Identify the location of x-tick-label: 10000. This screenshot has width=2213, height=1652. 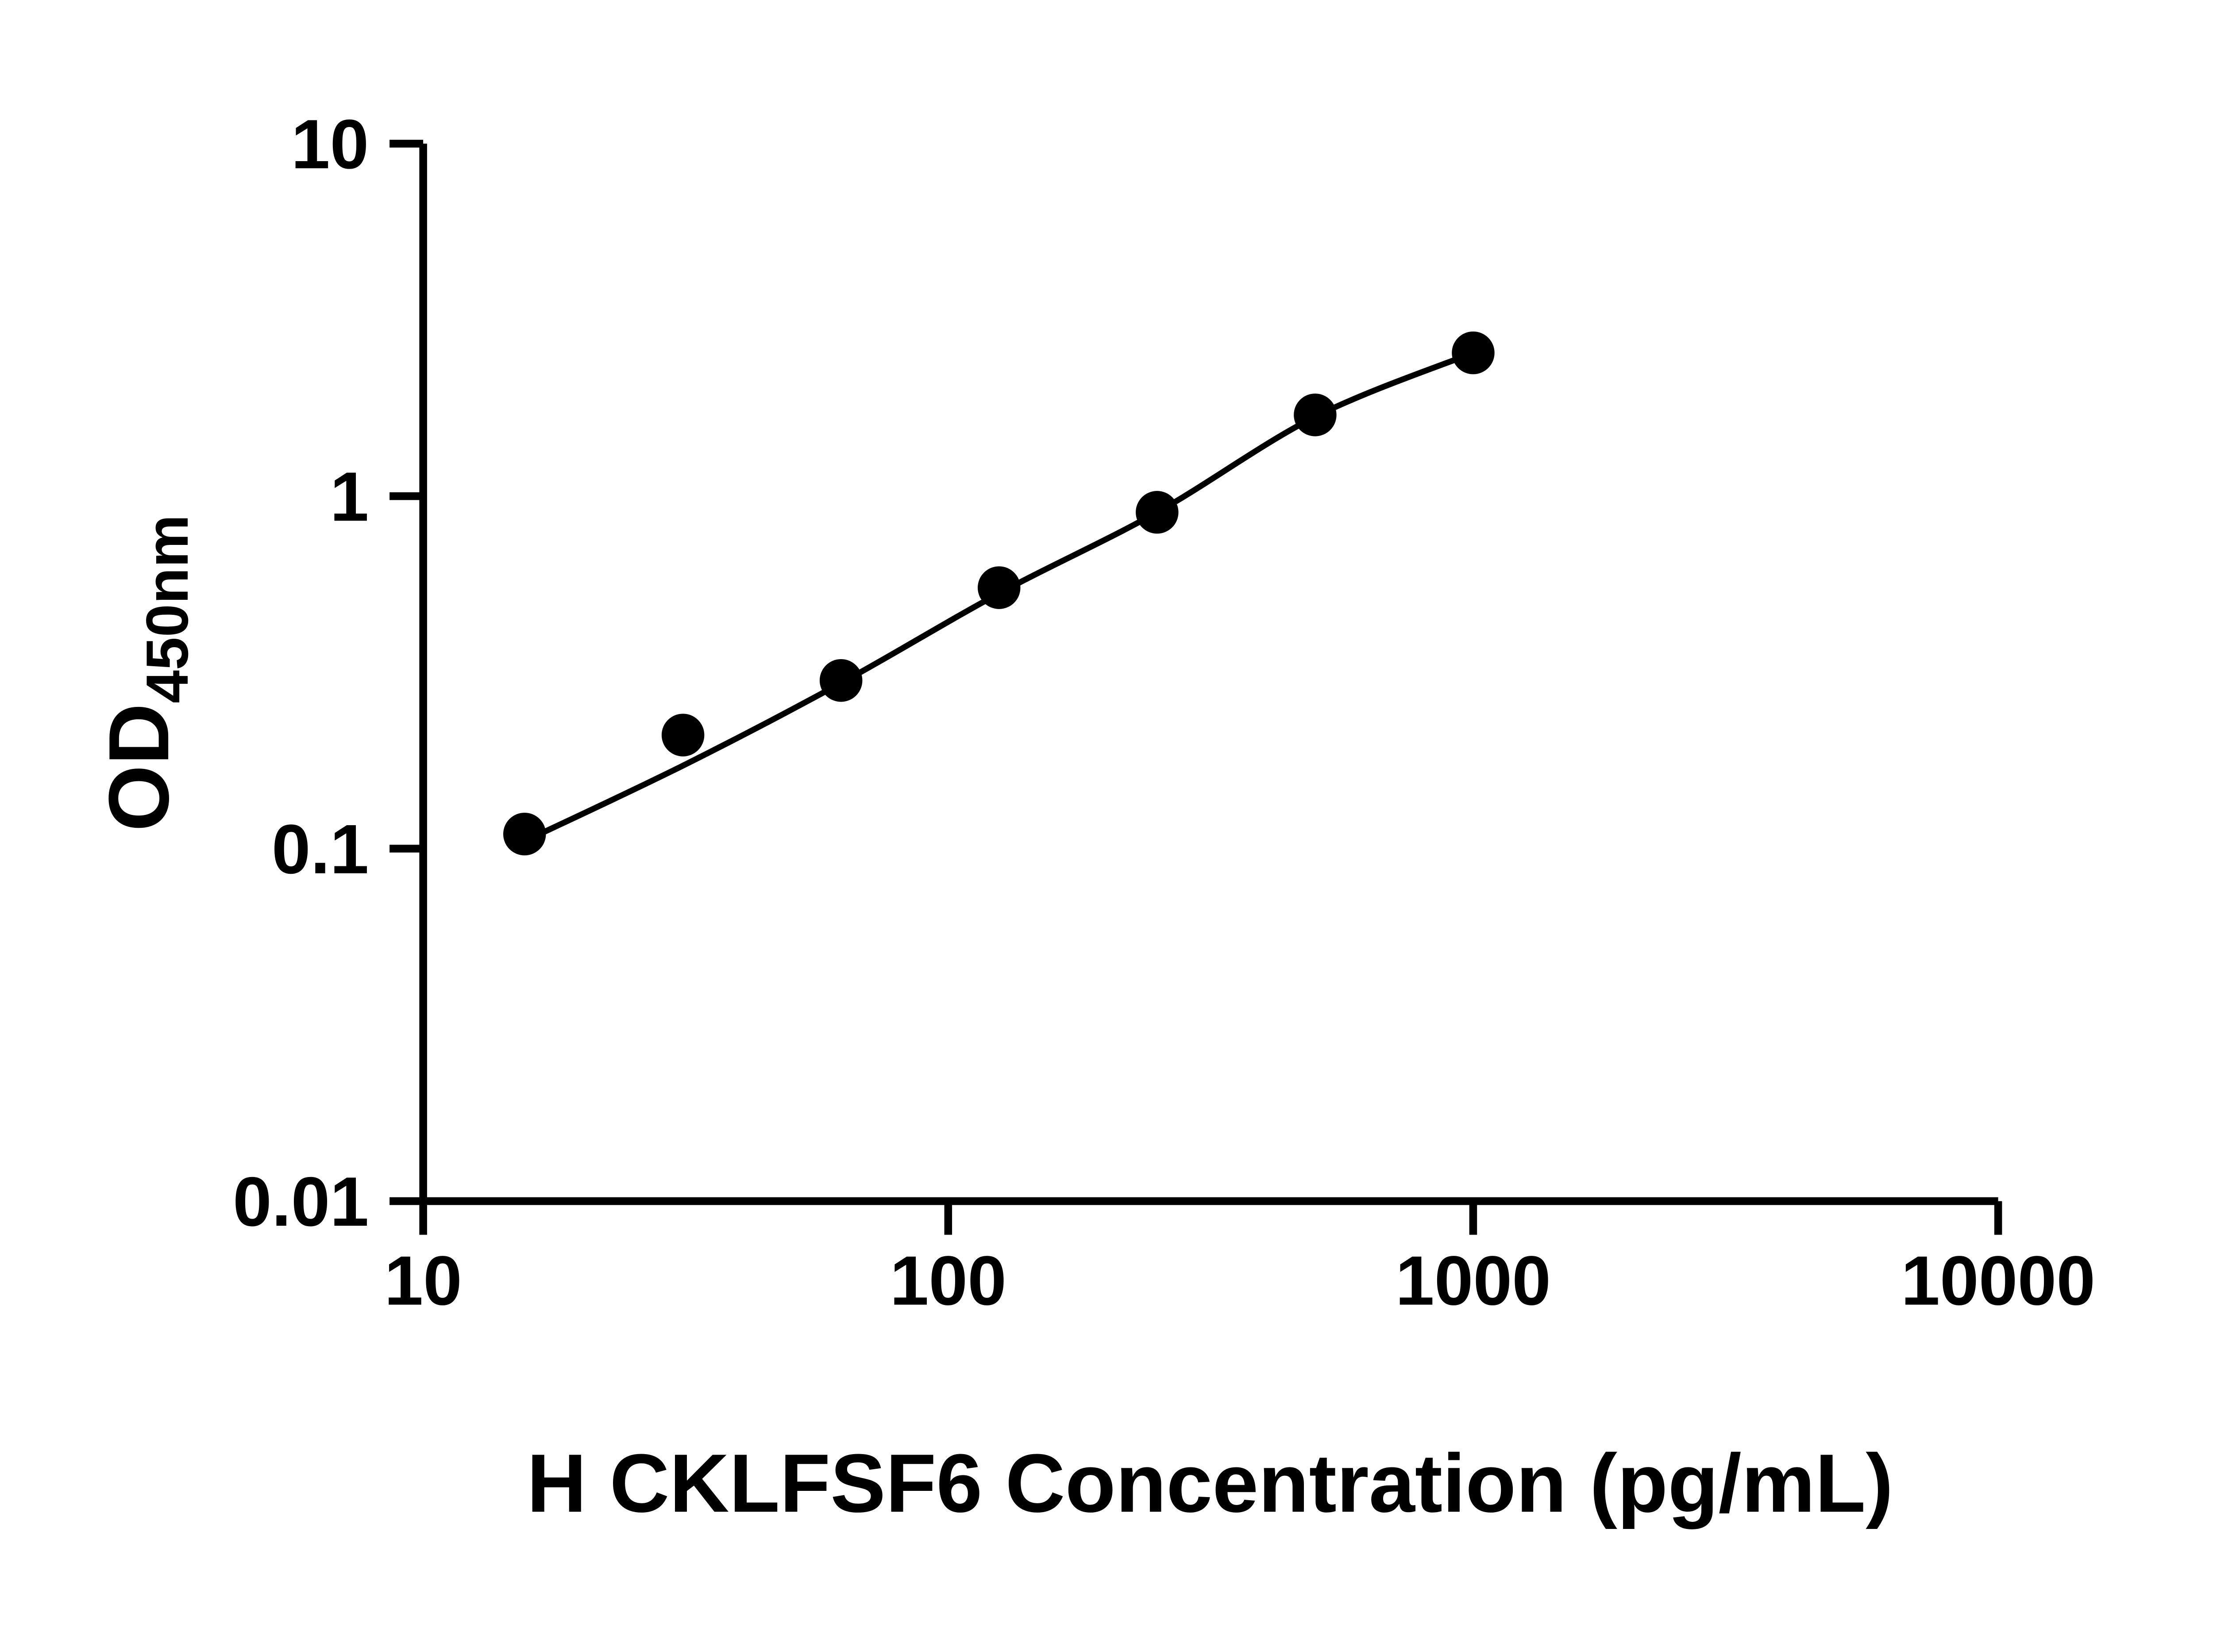
(1998, 1281).